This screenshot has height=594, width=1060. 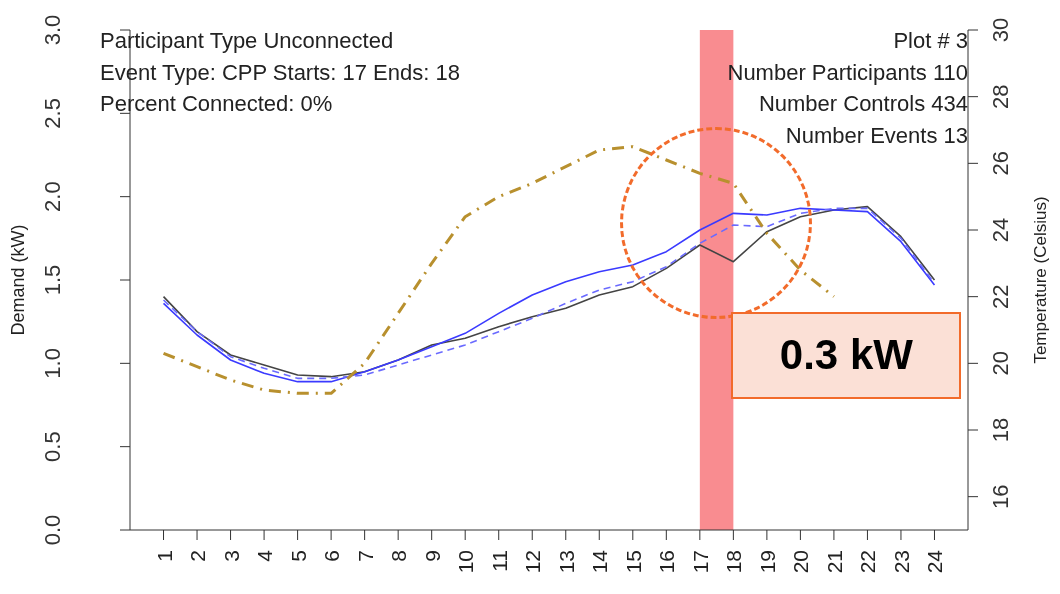 What do you see at coordinates (1000, 430) in the screenshot?
I see `y2-tick-label: 18` at bounding box center [1000, 430].